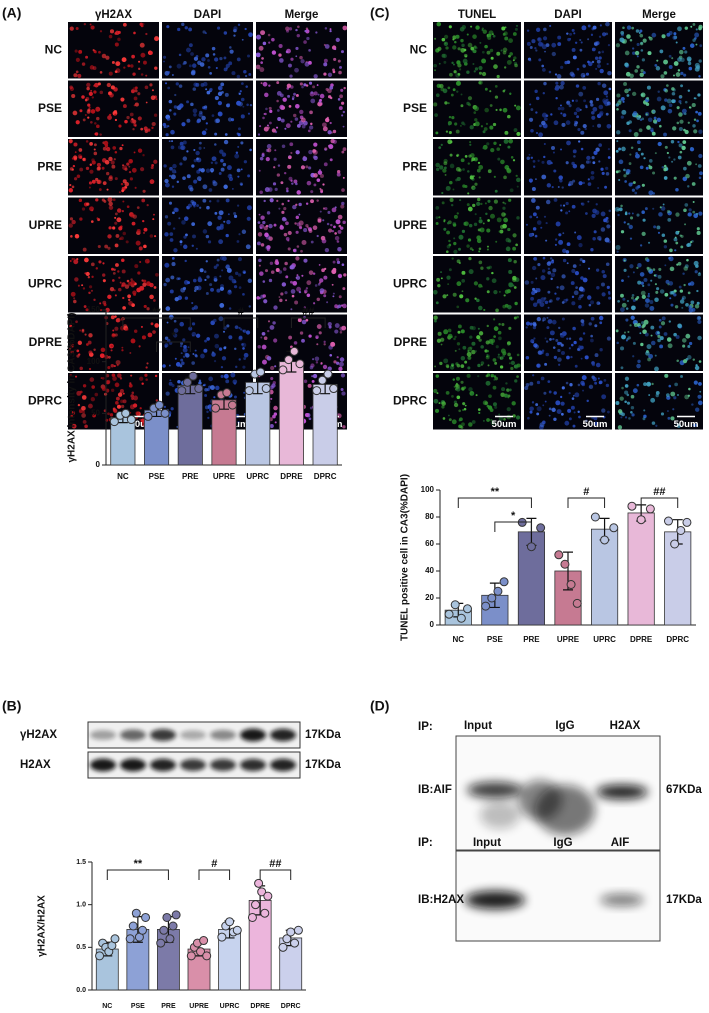 This screenshot has width=709, height=1013. I want to click on column-header: γH2AX, so click(113, 15).